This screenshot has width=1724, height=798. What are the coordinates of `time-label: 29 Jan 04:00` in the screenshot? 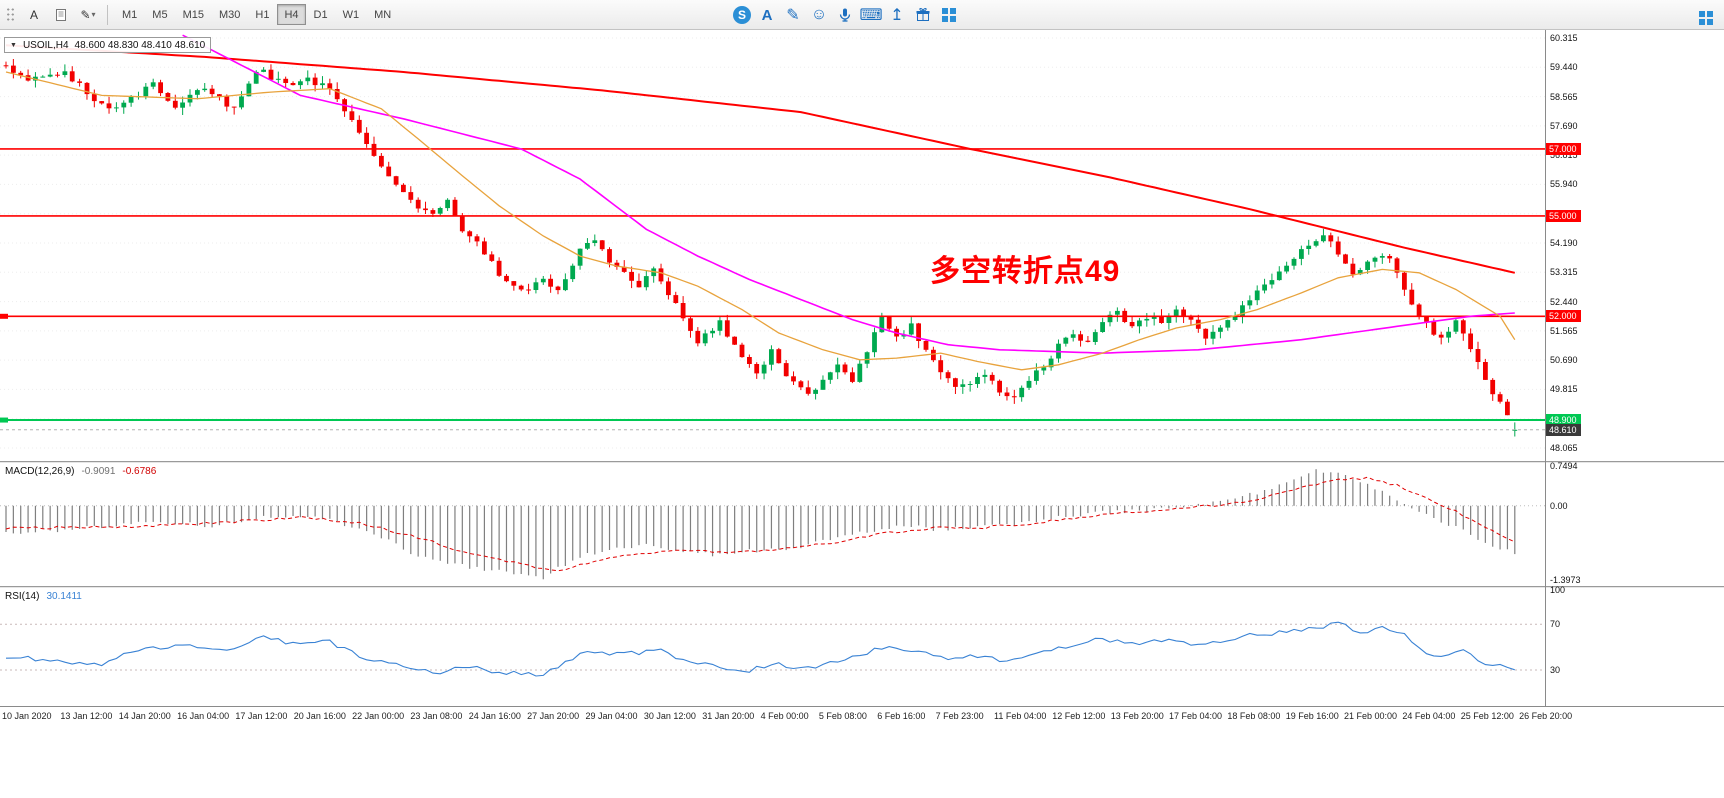 It's located at (611, 716).